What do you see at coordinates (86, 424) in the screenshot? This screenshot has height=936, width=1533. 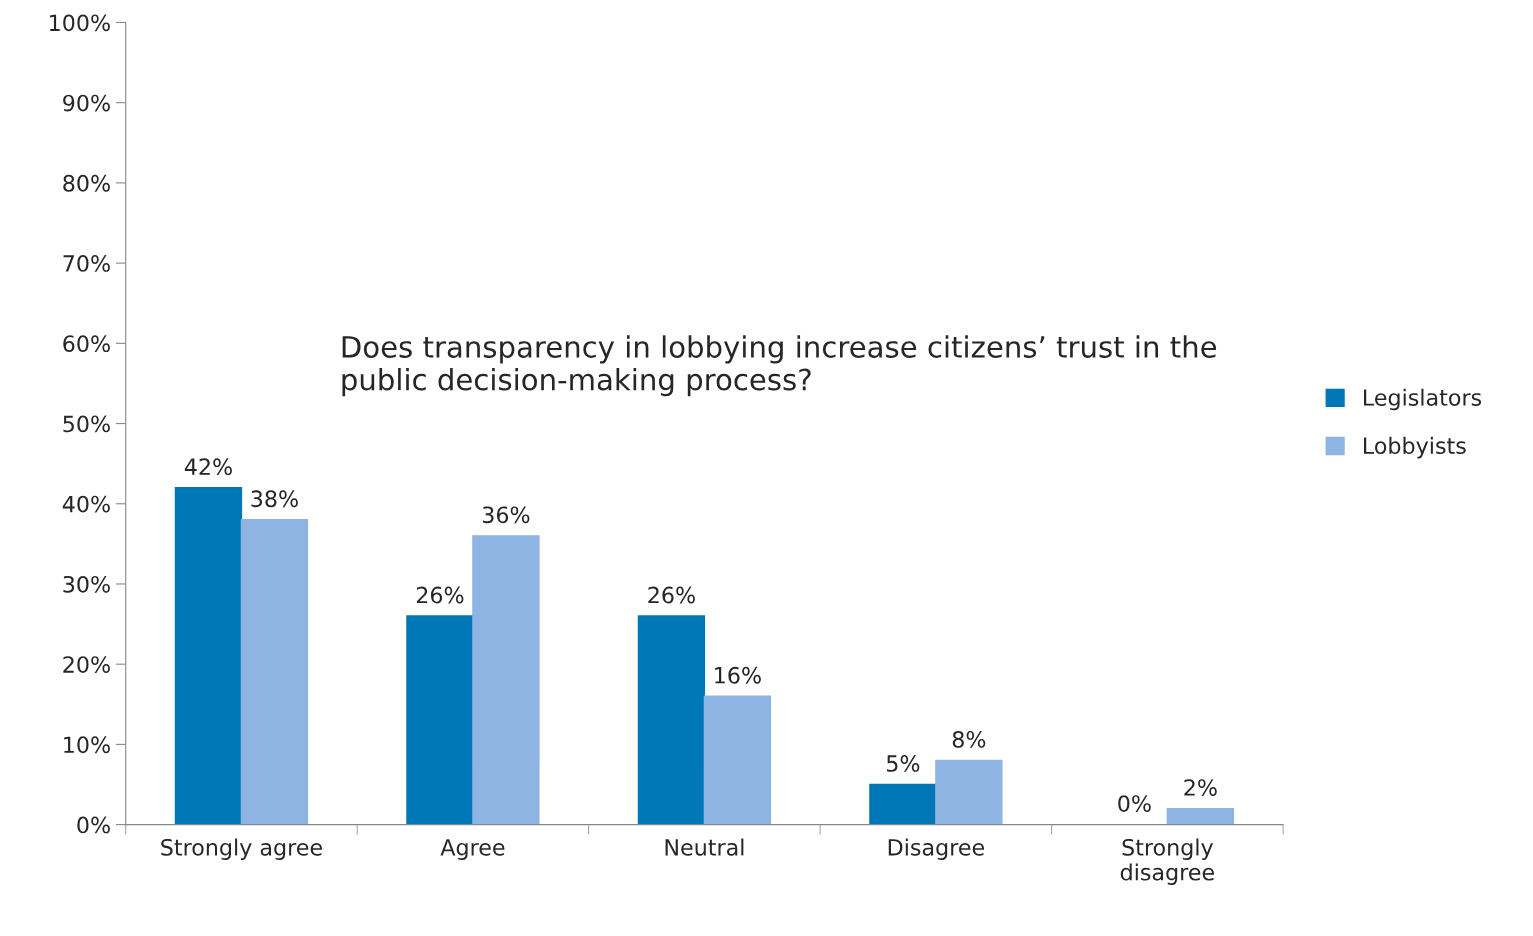 I see `y-tick-label: 50%` at bounding box center [86, 424].